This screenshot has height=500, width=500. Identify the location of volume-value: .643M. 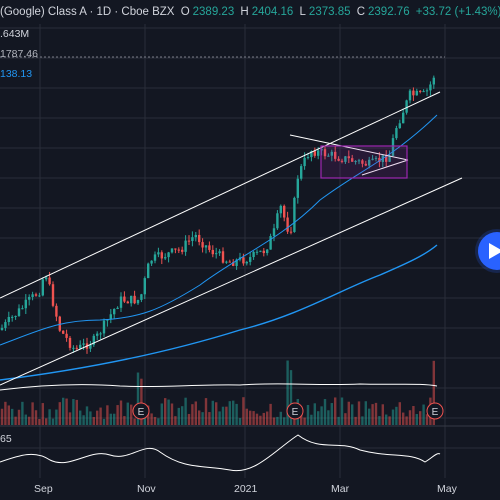
(15, 34).